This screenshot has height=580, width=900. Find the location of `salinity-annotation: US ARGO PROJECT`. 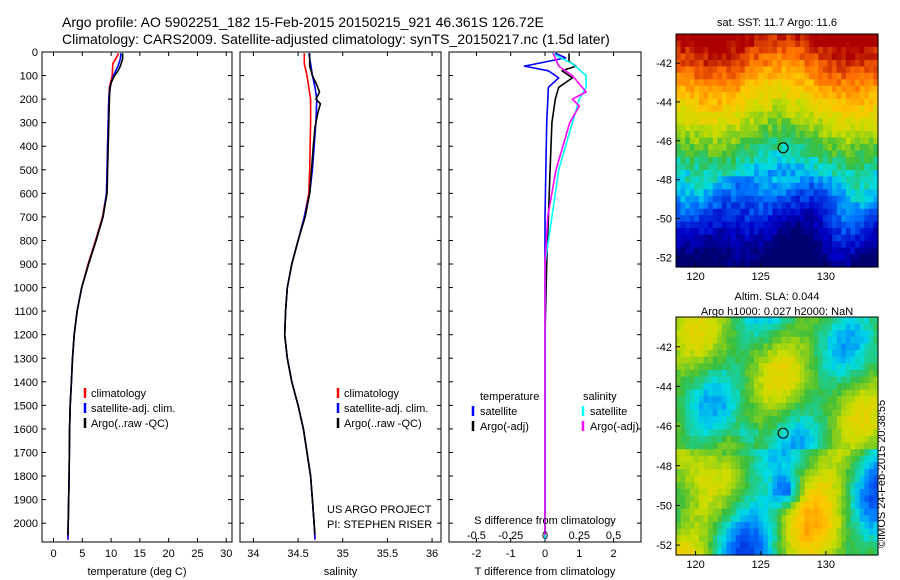

salinity-annotation: US ARGO PROJECT is located at coordinates (379, 510).